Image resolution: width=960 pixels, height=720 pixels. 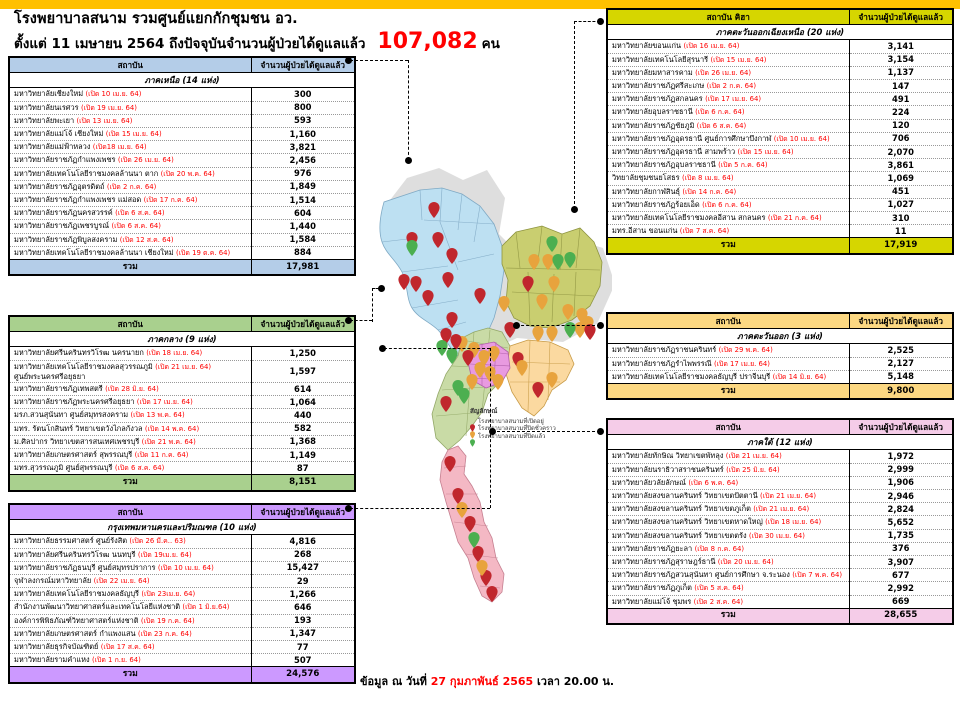 I want to click on institution-name: มหาวิทยาลัยราชภัฏชัยภูมิ, so click(x=654, y=125).